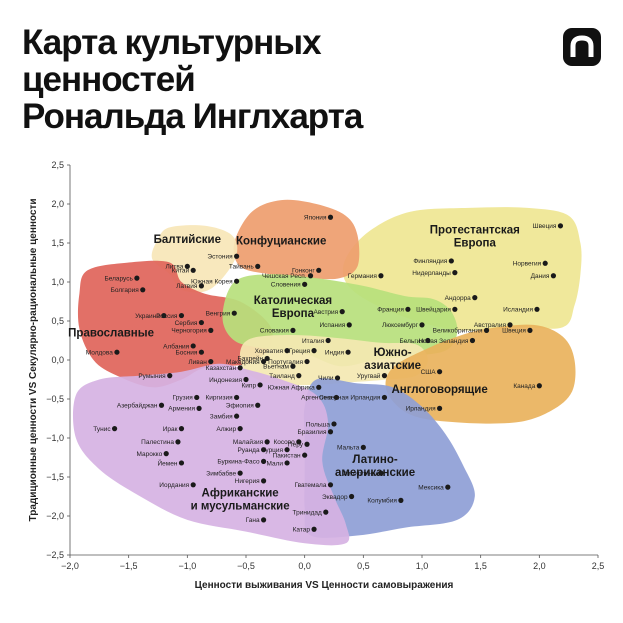 The image size is (623, 623). What do you see at coordinates (431, 273) in the screenshot?
I see `country-label: Нидерланды` at bounding box center [431, 273].